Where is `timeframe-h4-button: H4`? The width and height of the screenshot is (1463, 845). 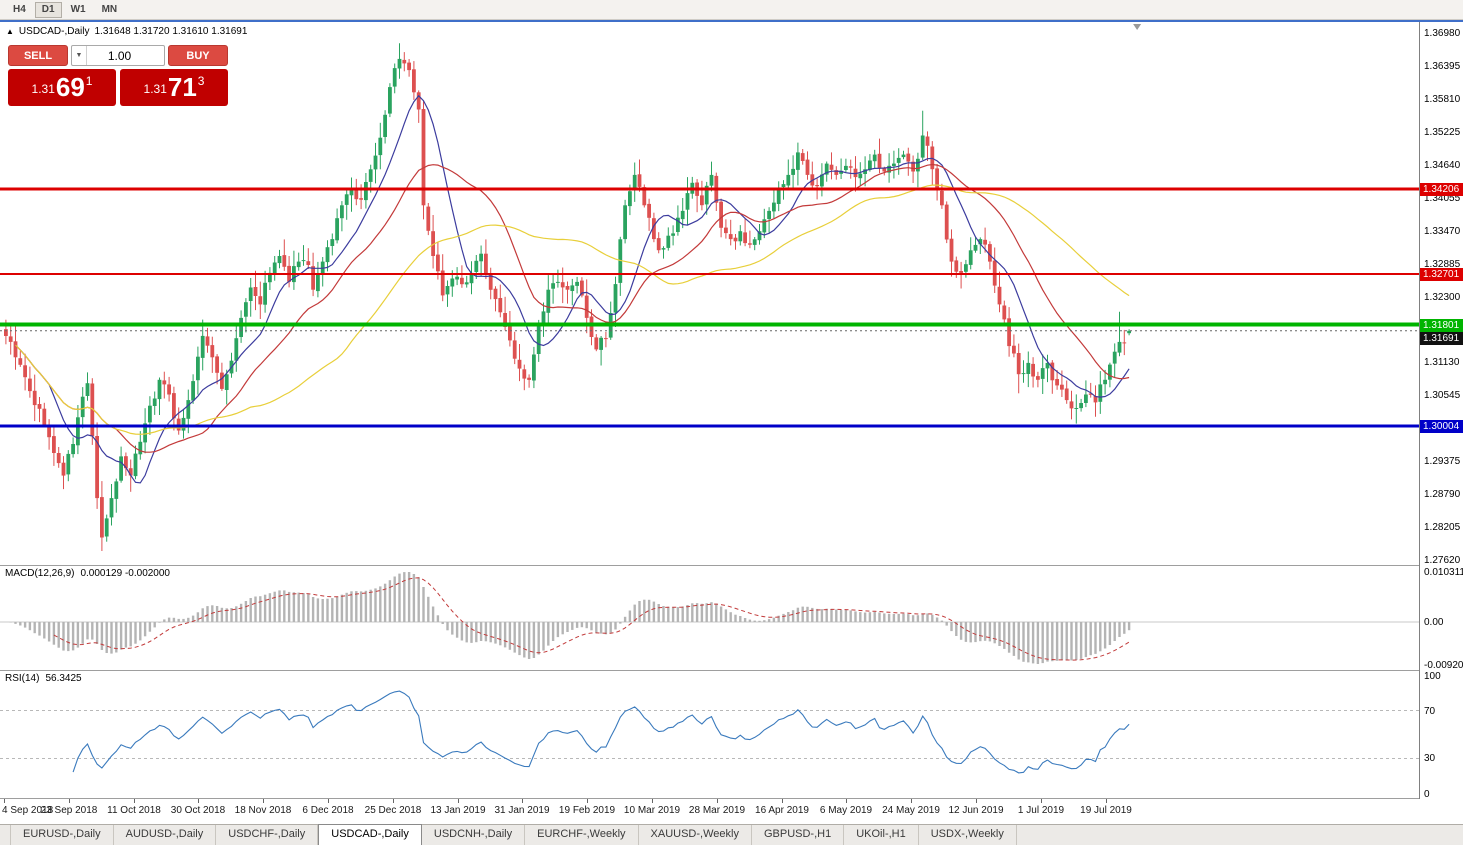 timeframe-h4-button: H4 is located at coordinates (19, 10).